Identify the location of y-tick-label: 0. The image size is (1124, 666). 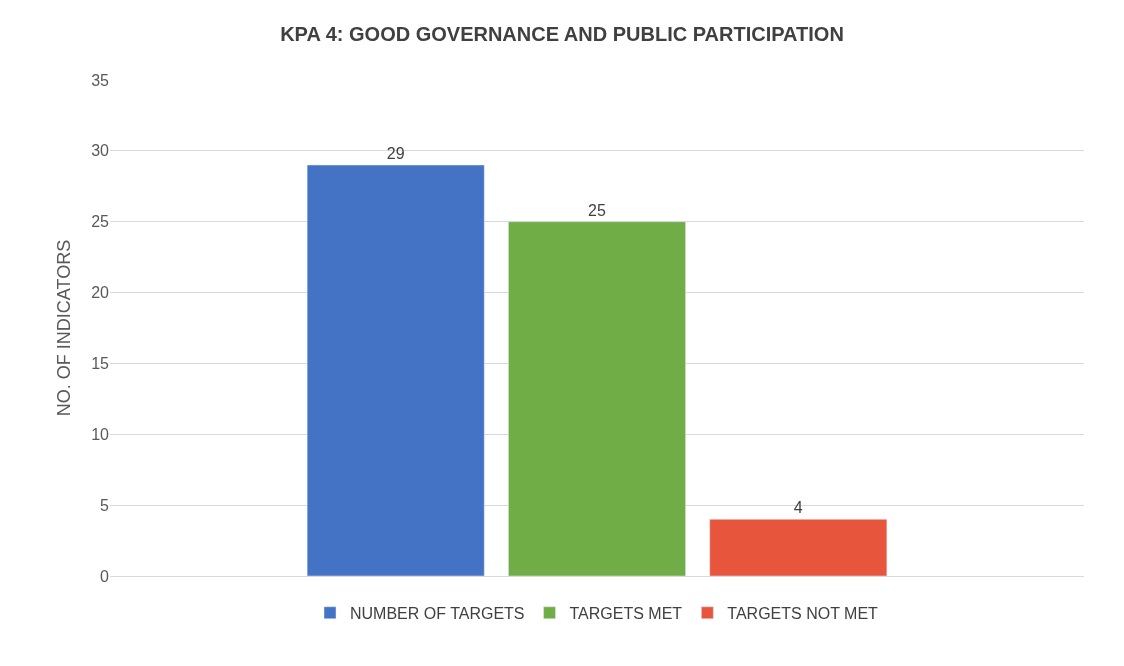
(105, 576).